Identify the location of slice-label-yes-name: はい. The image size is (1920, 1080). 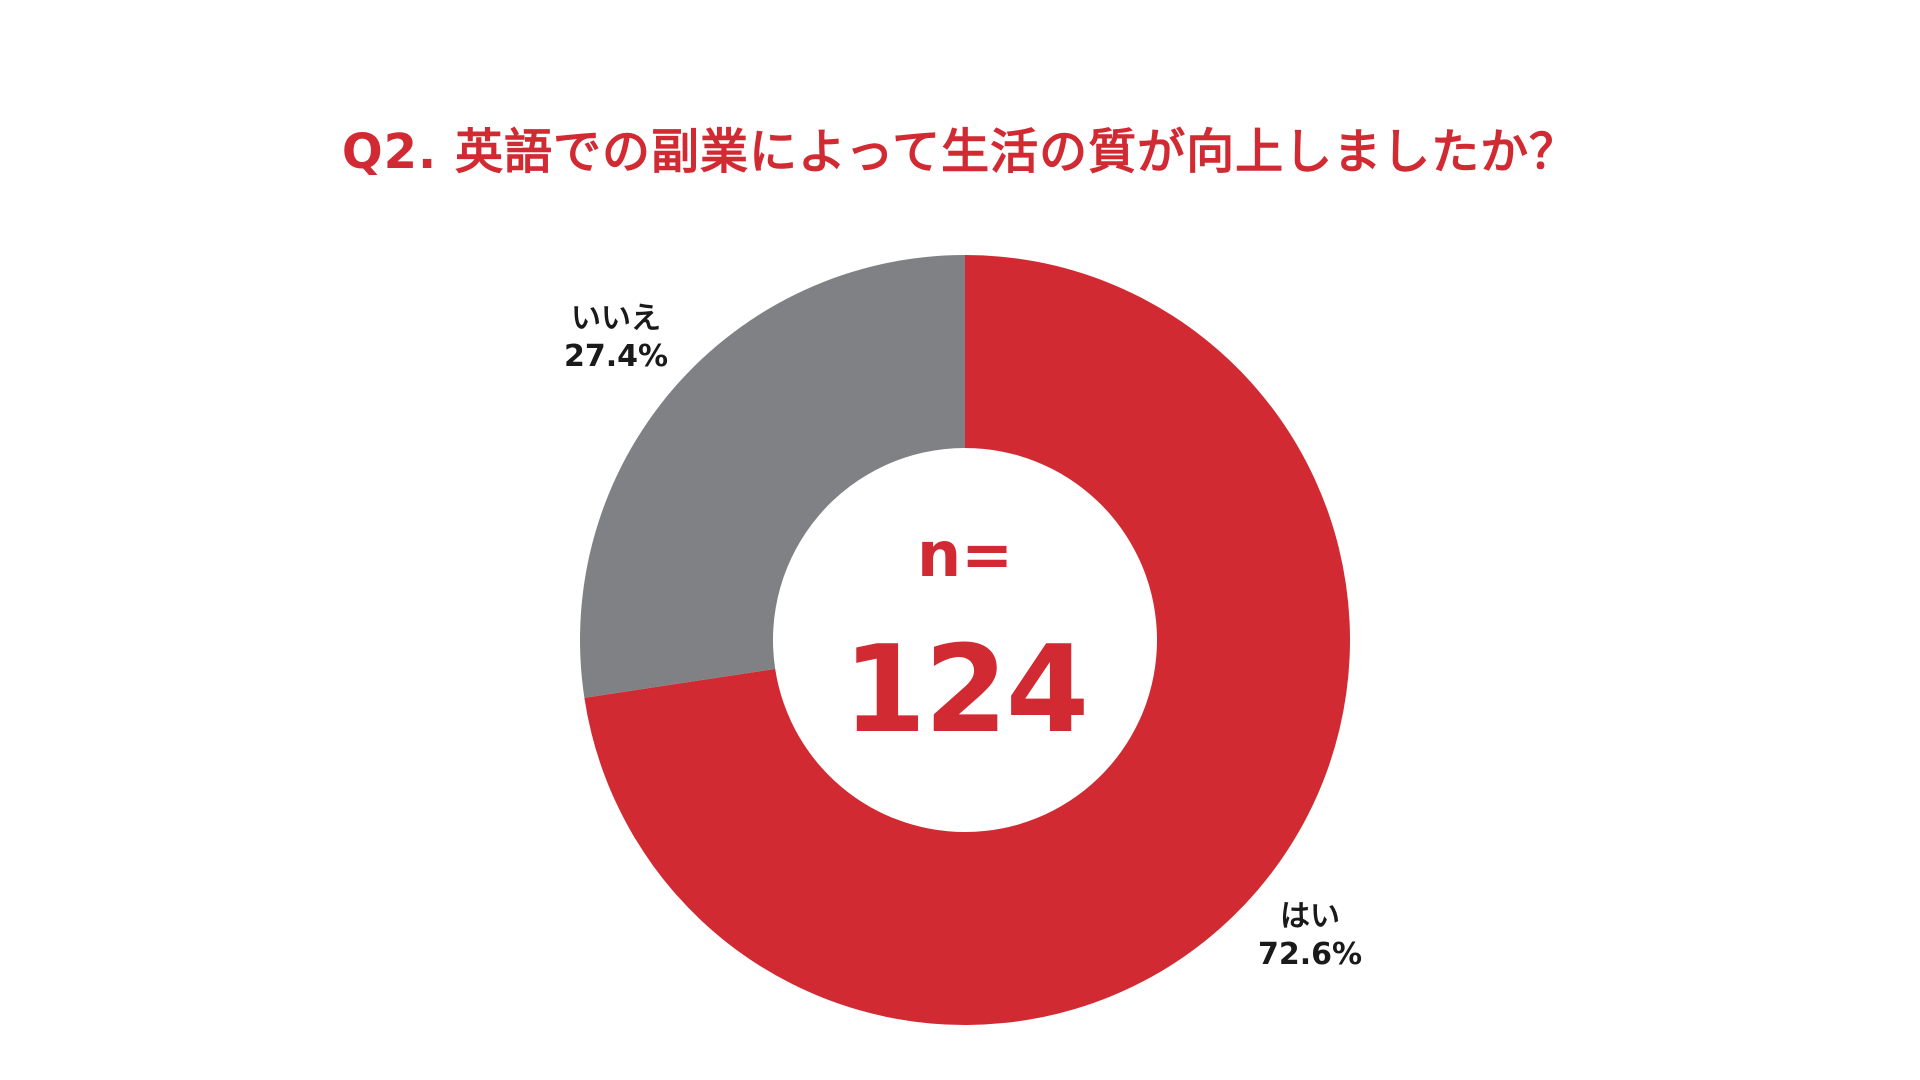
(1310, 916).